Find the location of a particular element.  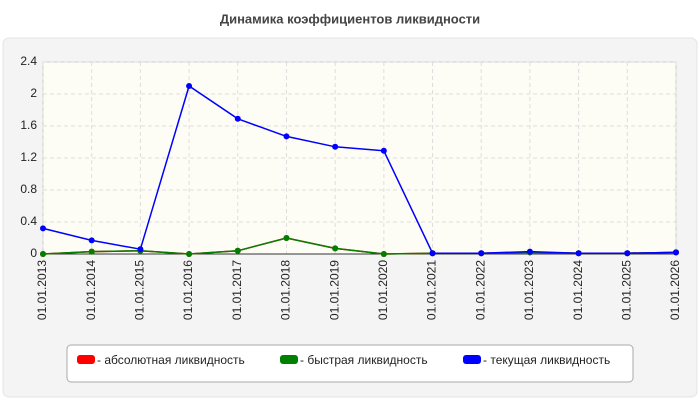

x-tick-label: 01.01.2023 is located at coordinates (529, 290).